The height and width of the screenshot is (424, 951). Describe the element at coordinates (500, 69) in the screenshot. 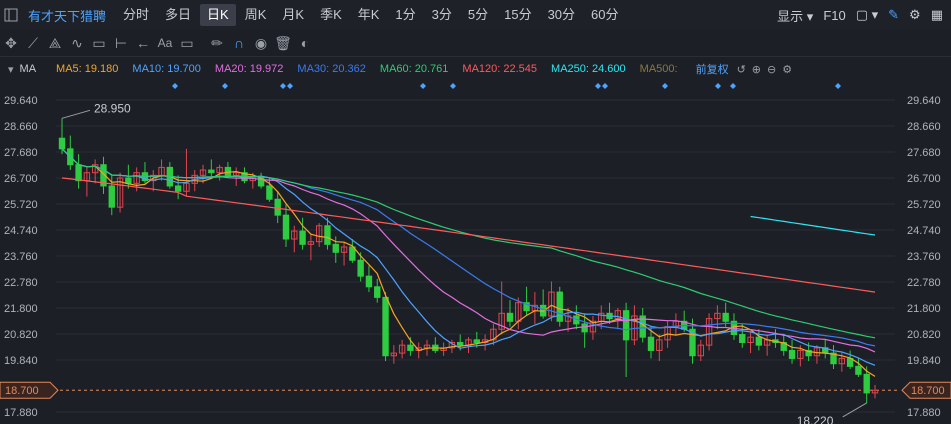

I see `ma-value-5: MA120: 22.545` at that location.